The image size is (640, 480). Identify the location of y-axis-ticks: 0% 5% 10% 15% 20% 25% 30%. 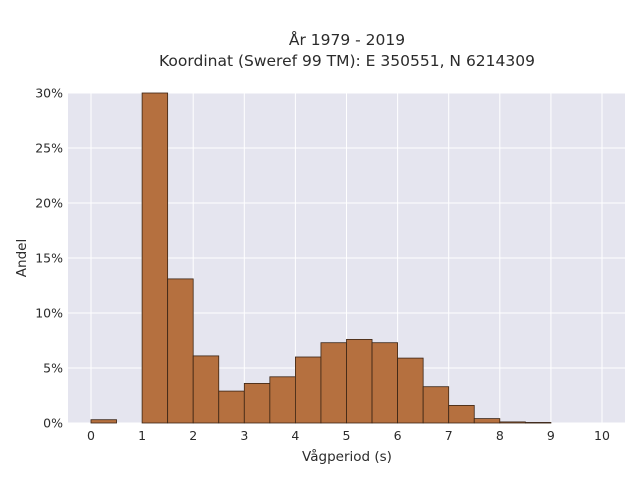
(49, 258).